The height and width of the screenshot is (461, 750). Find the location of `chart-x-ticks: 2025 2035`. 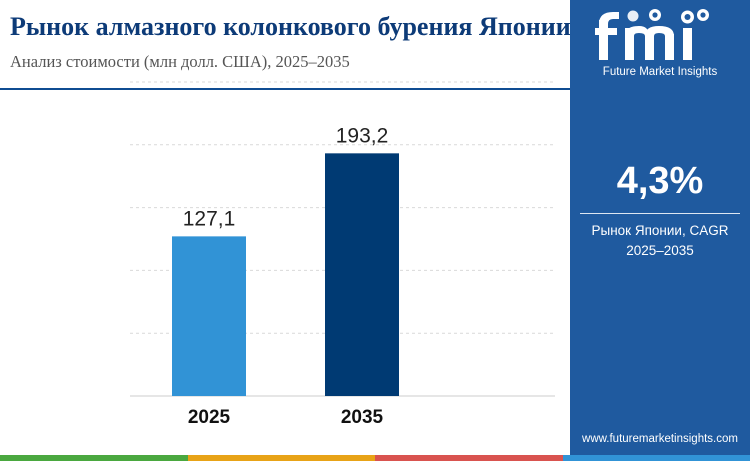

chart-x-ticks: 2025 2035 is located at coordinates (286, 417).